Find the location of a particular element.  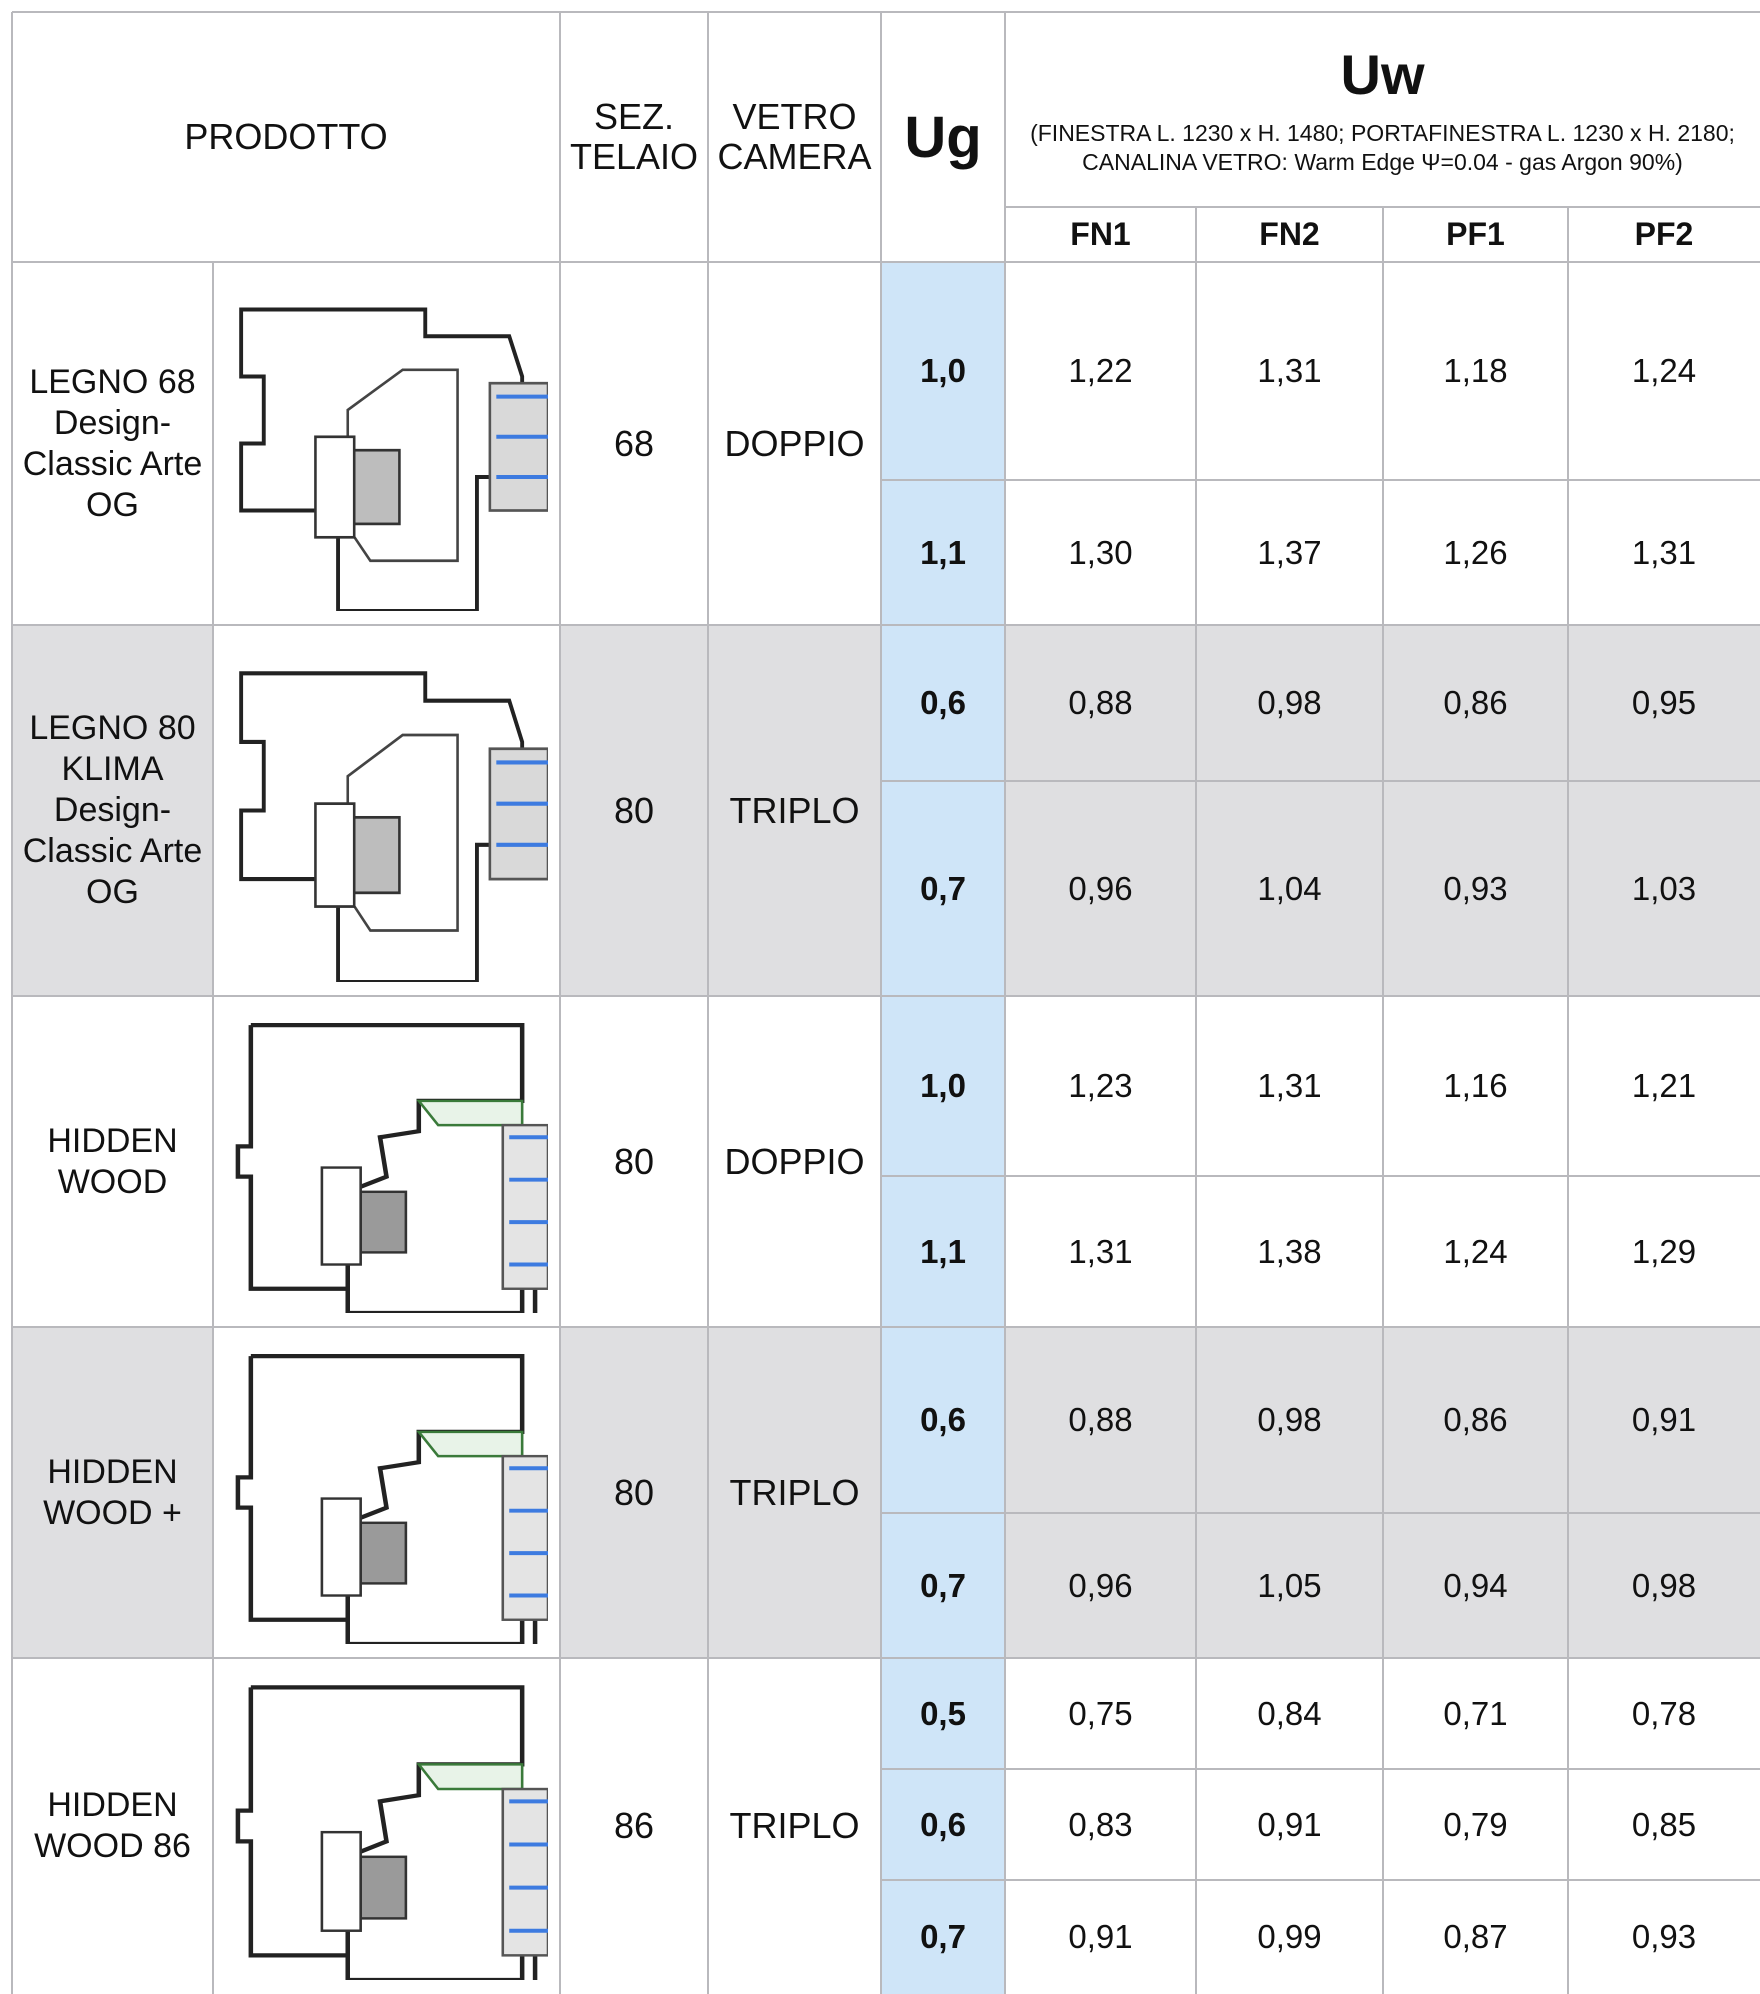

header-col-pf1: PF1 is located at coordinates (1475, 234).